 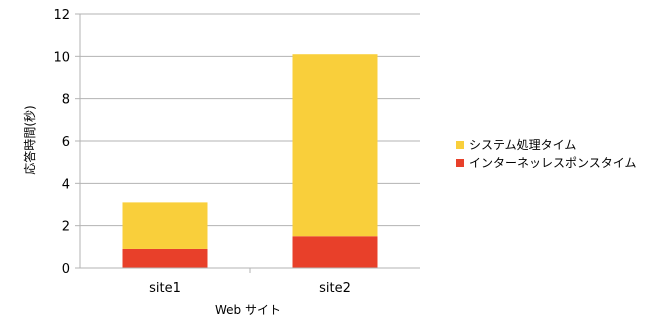 What do you see at coordinates (248, 310) in the screenshot?
I see `x-axis-title: Web サイト` at bounding box center [248, 310].